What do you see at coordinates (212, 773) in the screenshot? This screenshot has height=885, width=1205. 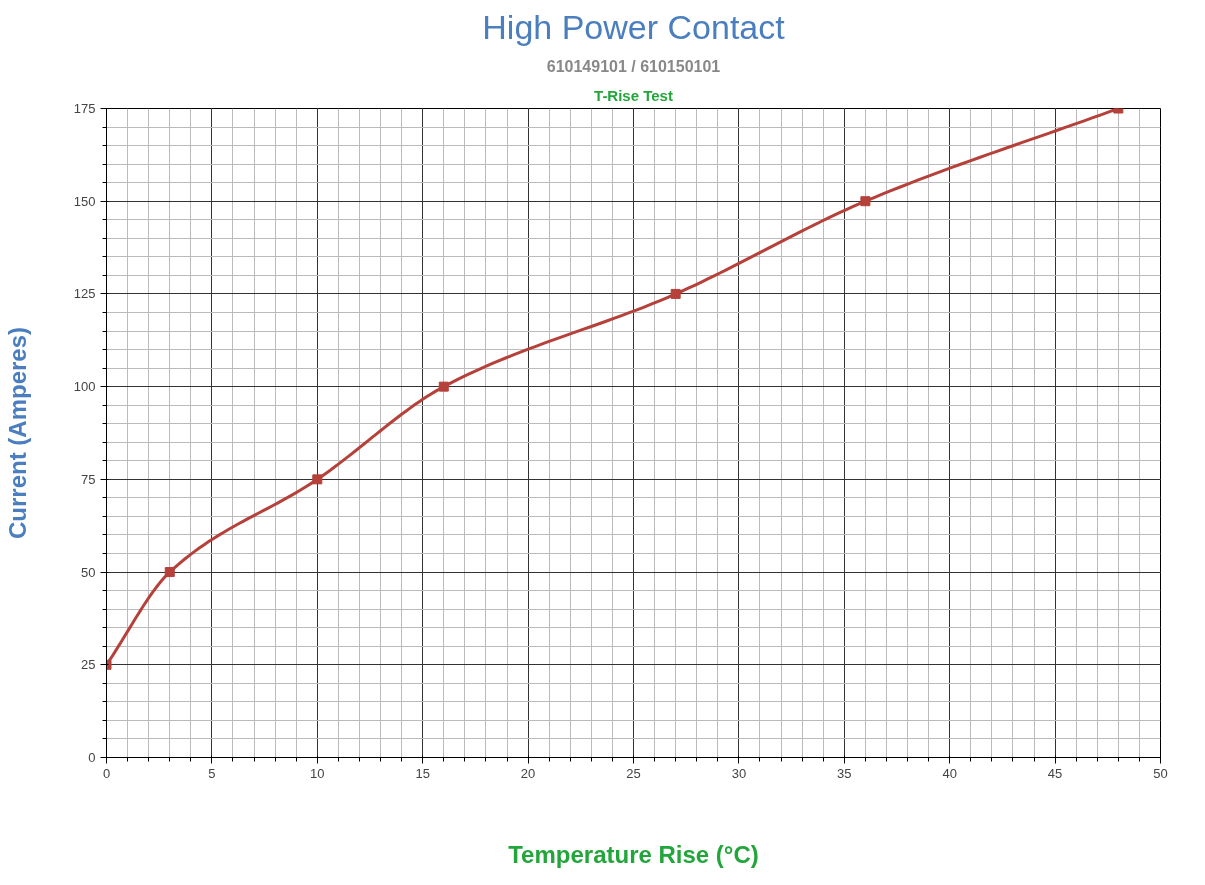 I see `x-tick-label: 5` at bounding box center [212, 773].